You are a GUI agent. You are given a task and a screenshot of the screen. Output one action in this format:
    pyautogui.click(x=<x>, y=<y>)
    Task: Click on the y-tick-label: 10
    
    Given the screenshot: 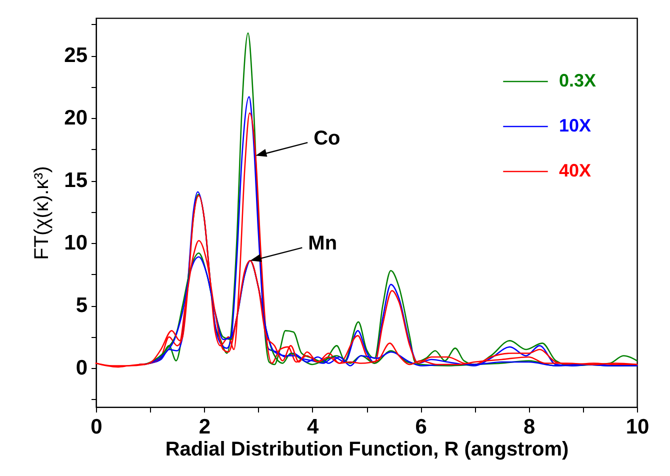 What is the action you would take?
    pyautogui.click(x=76, y=243)
    